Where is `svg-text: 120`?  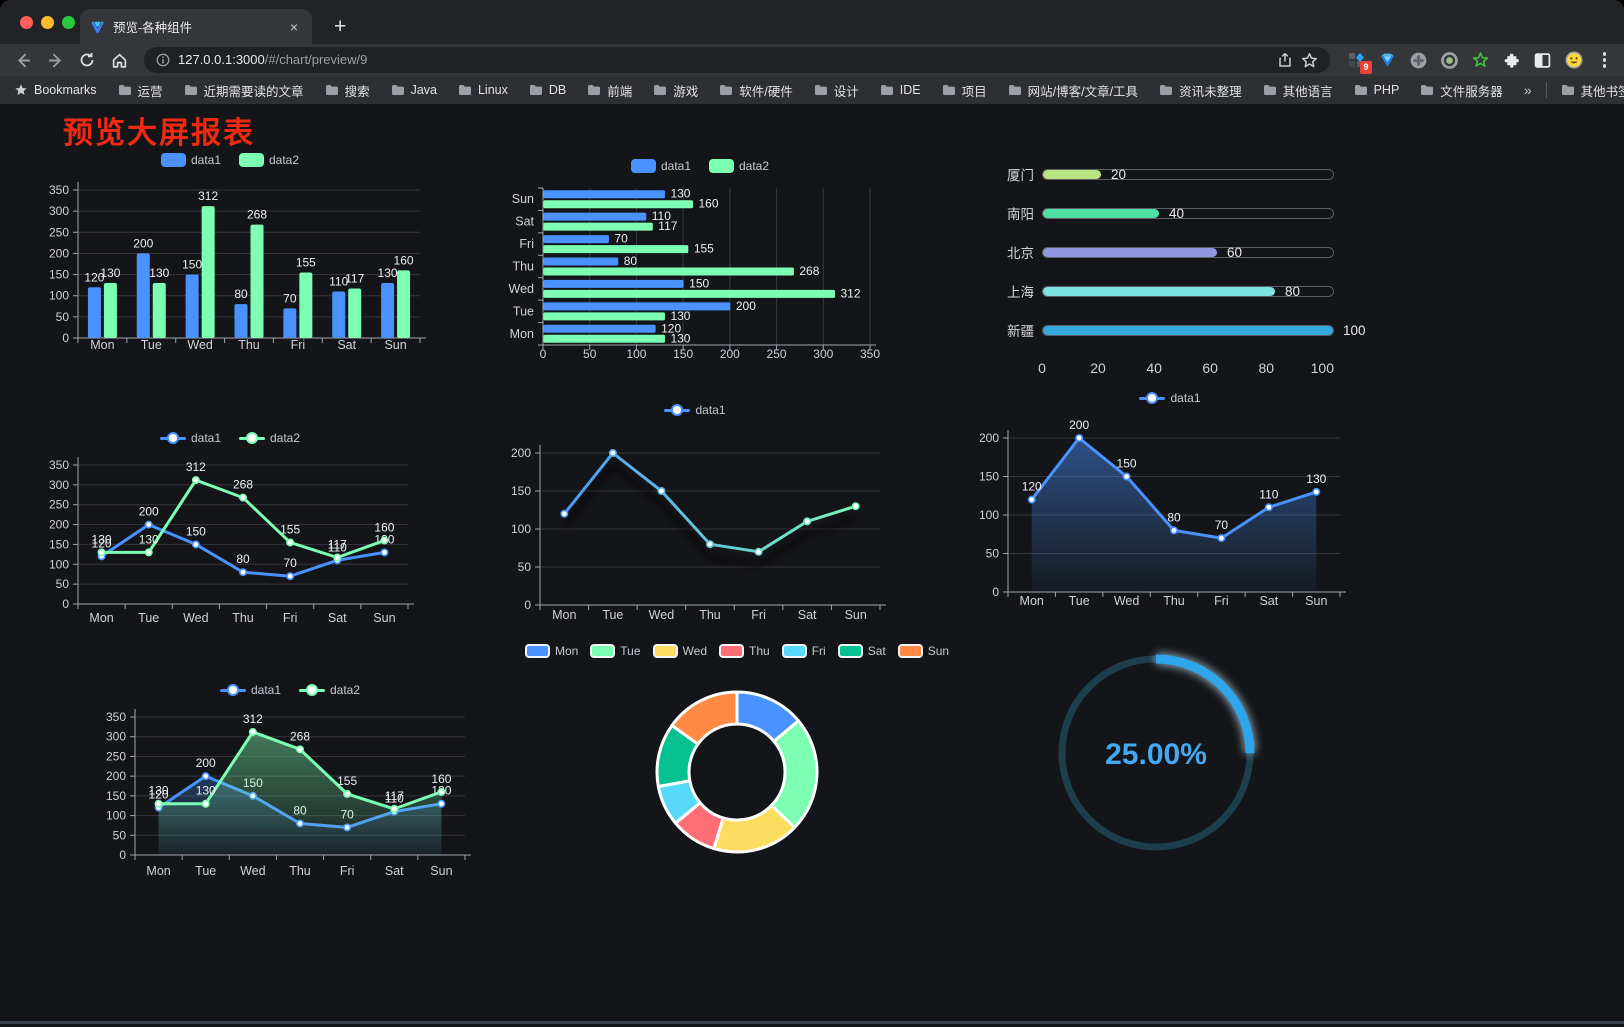 svg-text: 120 is located at coordinates (671, 328).